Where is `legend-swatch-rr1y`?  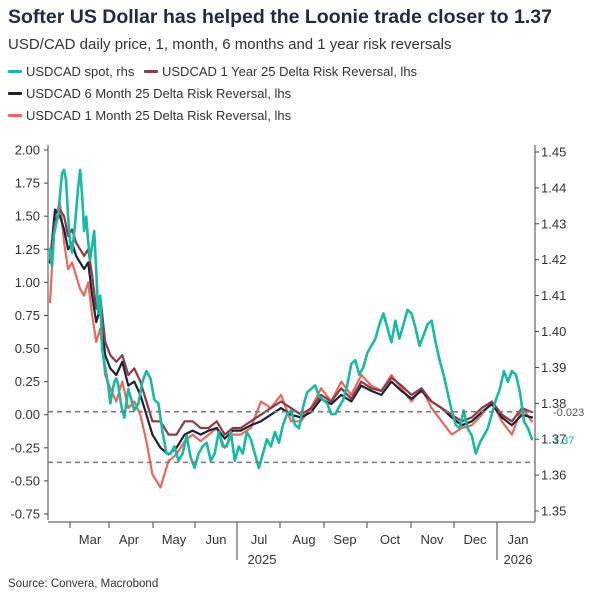
legend-swatch-rr1y is located at coordinates (151, 71).